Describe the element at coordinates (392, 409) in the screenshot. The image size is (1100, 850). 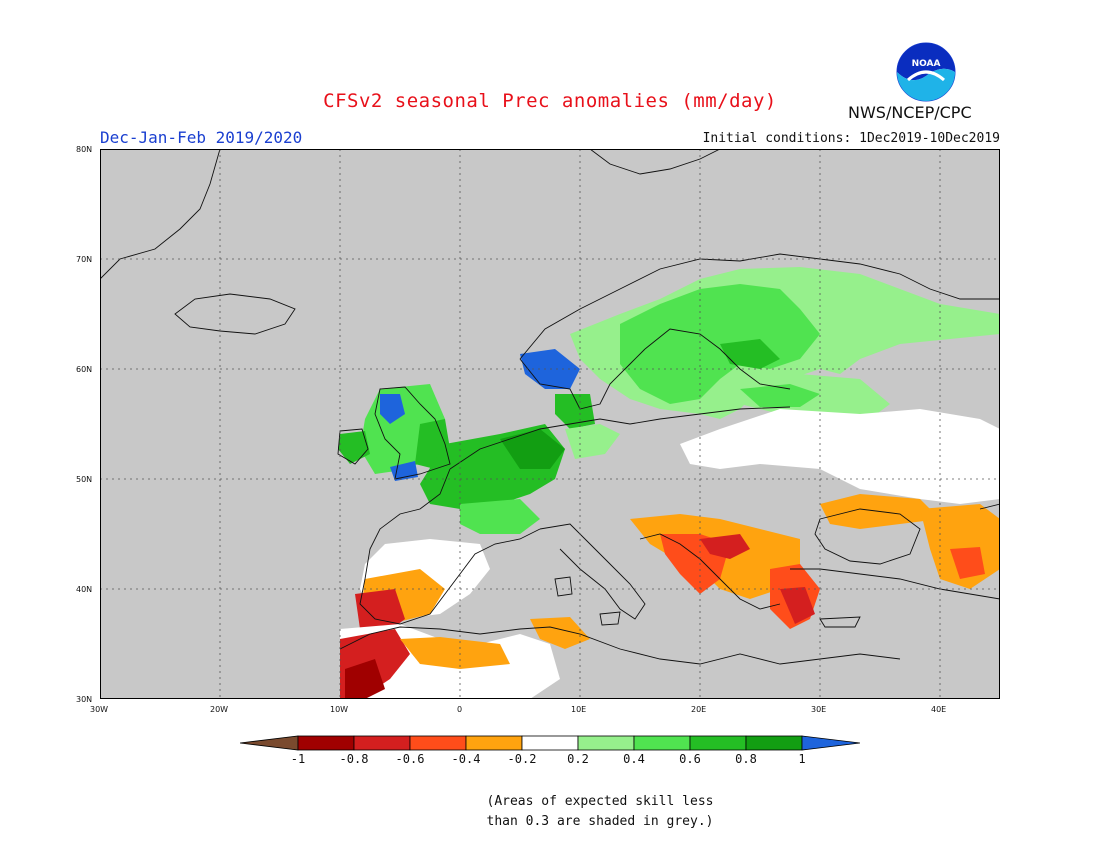
I see `scotland-very-wet` at that location.